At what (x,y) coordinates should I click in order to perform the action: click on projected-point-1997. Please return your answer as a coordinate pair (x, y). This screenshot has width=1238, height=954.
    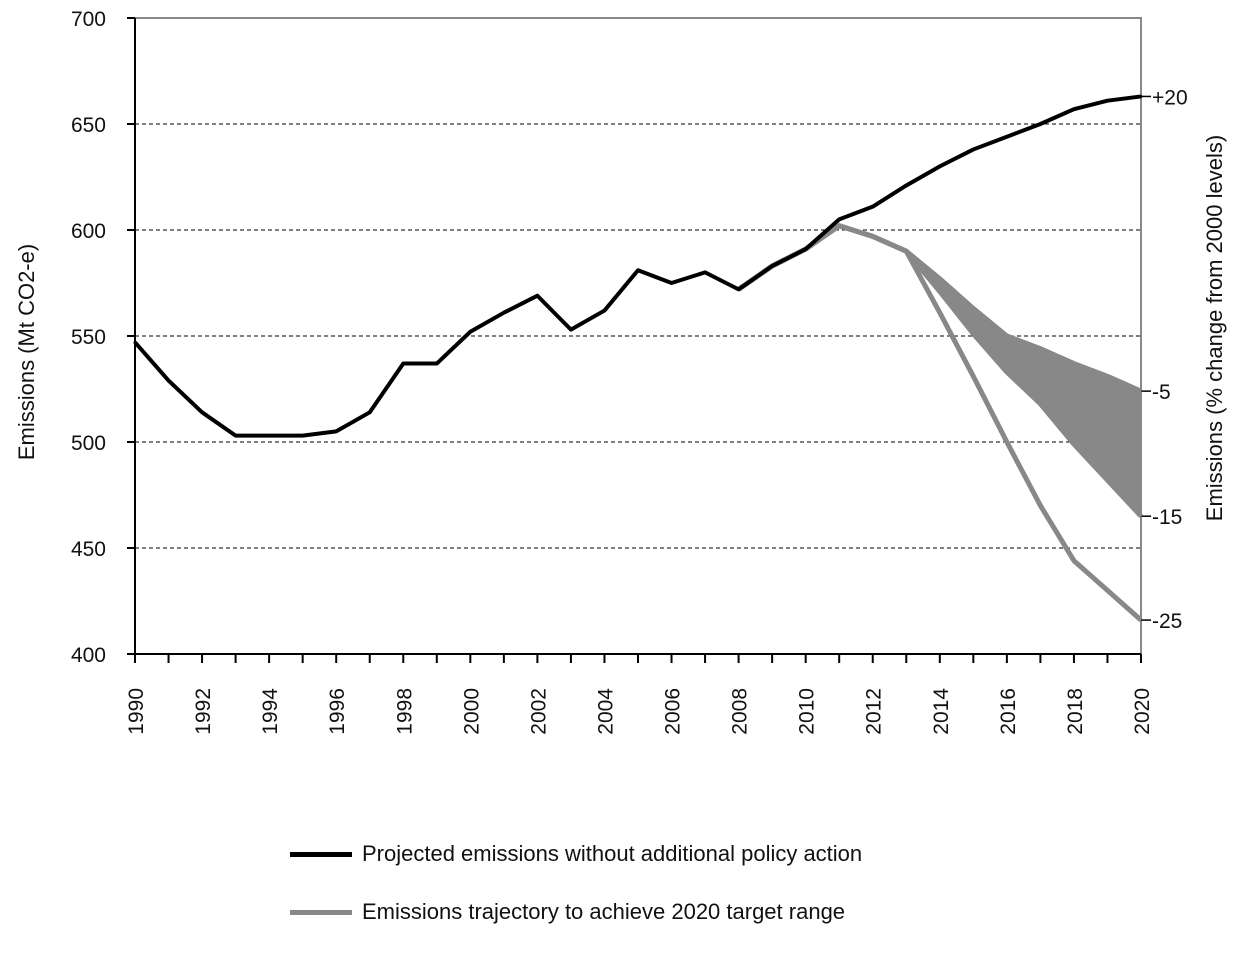
    Looking at the image, I should click on (370, 412).